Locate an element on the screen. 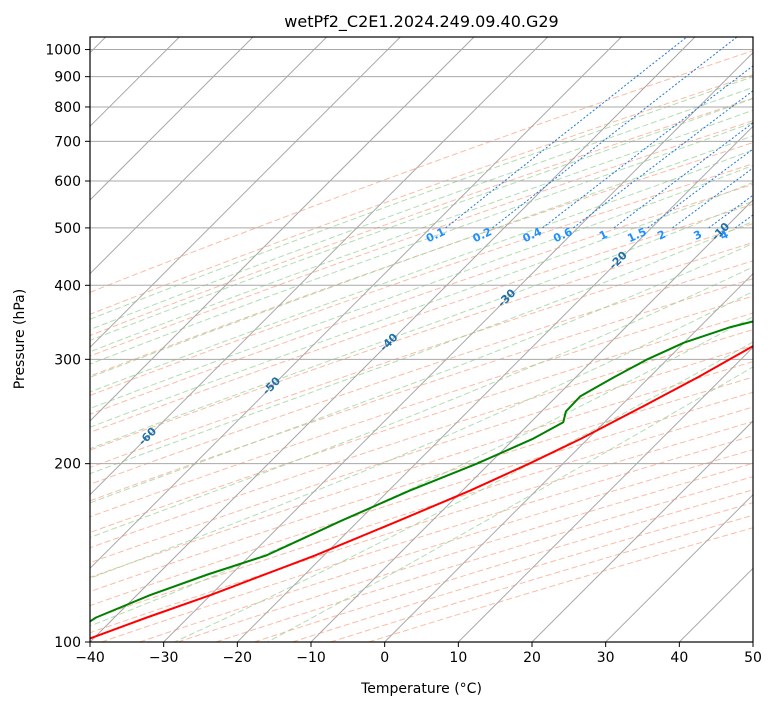 The height and width of the screenshot is (712, 775). y-tick-label: 700 is located at coordinates (67, 142).